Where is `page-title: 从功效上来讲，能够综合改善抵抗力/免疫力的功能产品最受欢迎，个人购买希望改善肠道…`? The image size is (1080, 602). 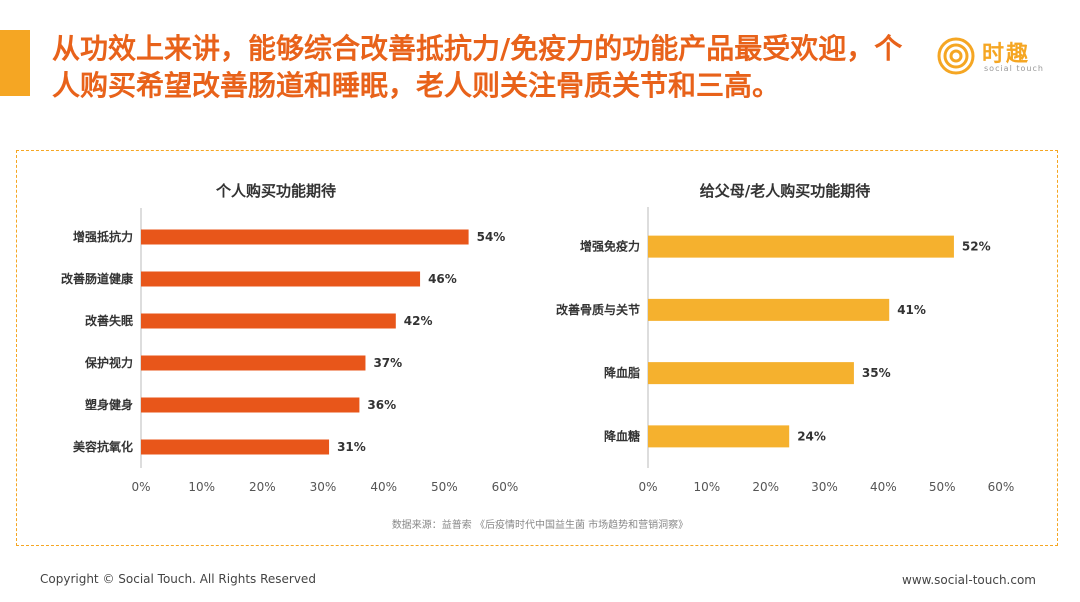 page-title: 从功效上来讲，能够综合改善抵抗力/免疫力的功能产品最受欢迎，个人购买希望改善肠道… is located at coordinates (477, 67).